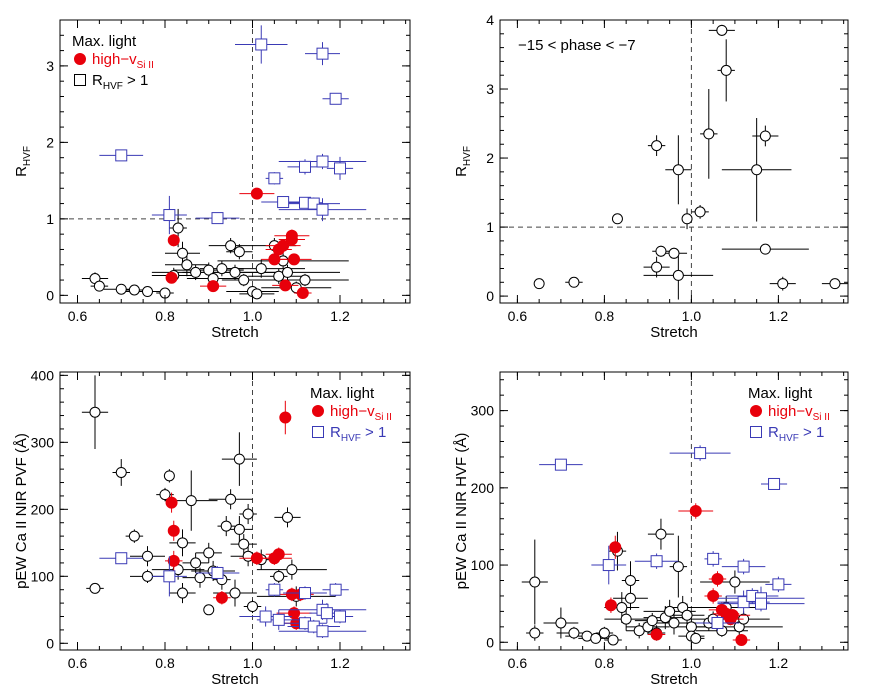 The image size is (872, 698). What do you see at coordinates (779, 316) in the screenshot?
I see `x-tick-label: 1.2` at bounding box center [779, 316].